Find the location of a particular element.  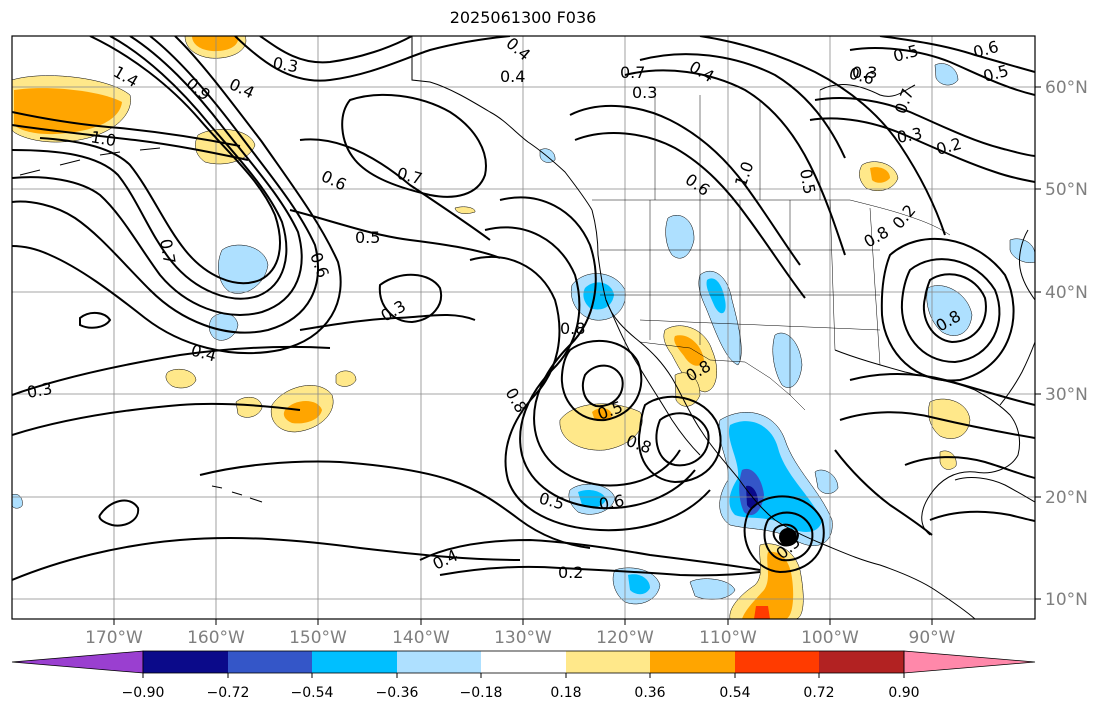

lon-tick-label: 110°W is located at coordinates (728, 638).